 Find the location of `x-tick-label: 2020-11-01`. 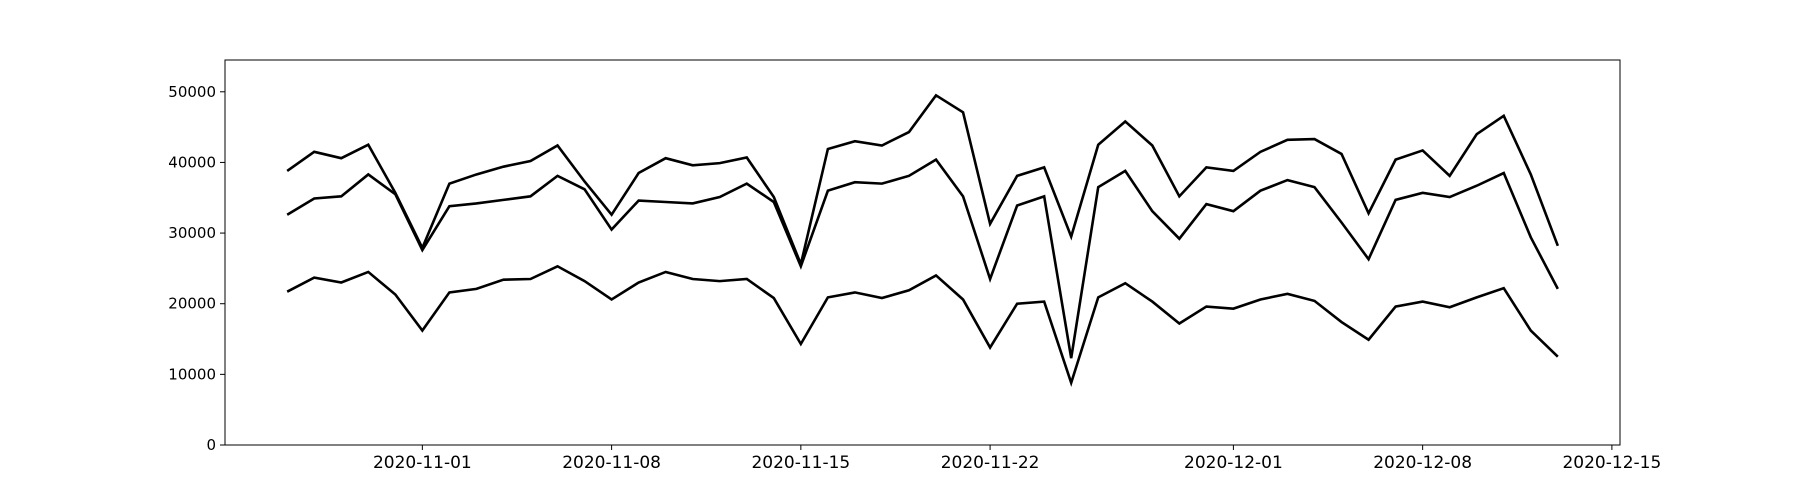

x-tick-label: 2020-11-01 is located at coordinates (422, 463).